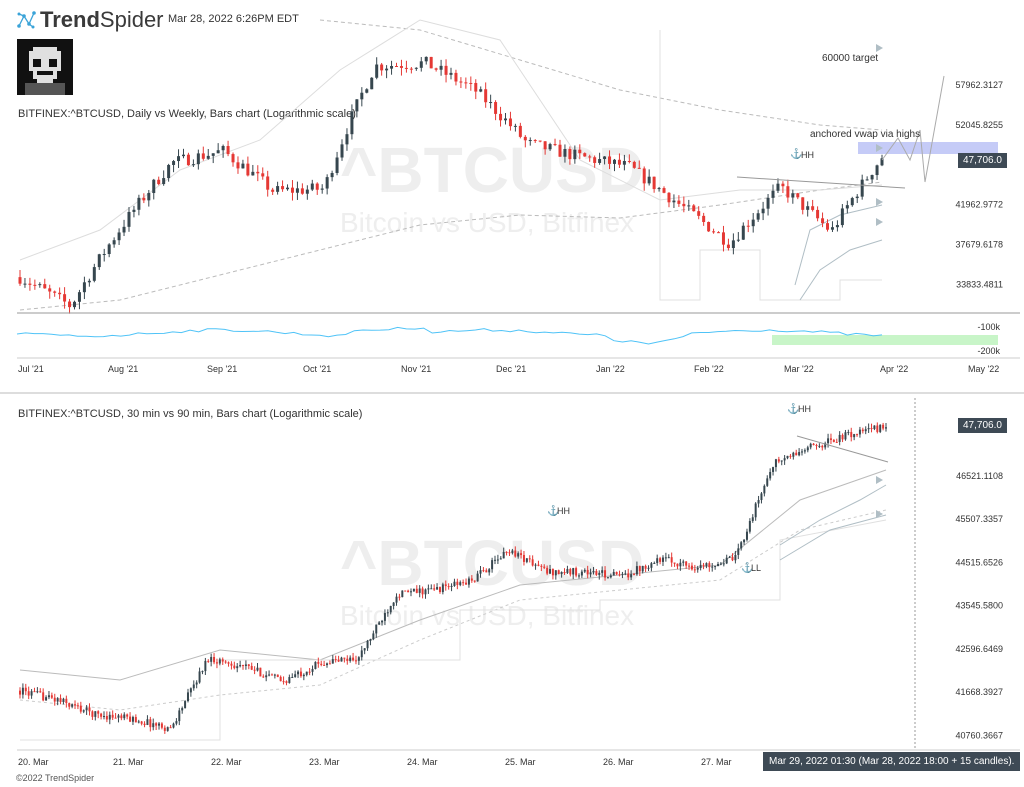 Image resolution: width=1024 pixels, height=787 pixels. Describe the element at coordinates (979, 649) in the screenshot. I see `y-tick-label: 42596.6469` at that location.